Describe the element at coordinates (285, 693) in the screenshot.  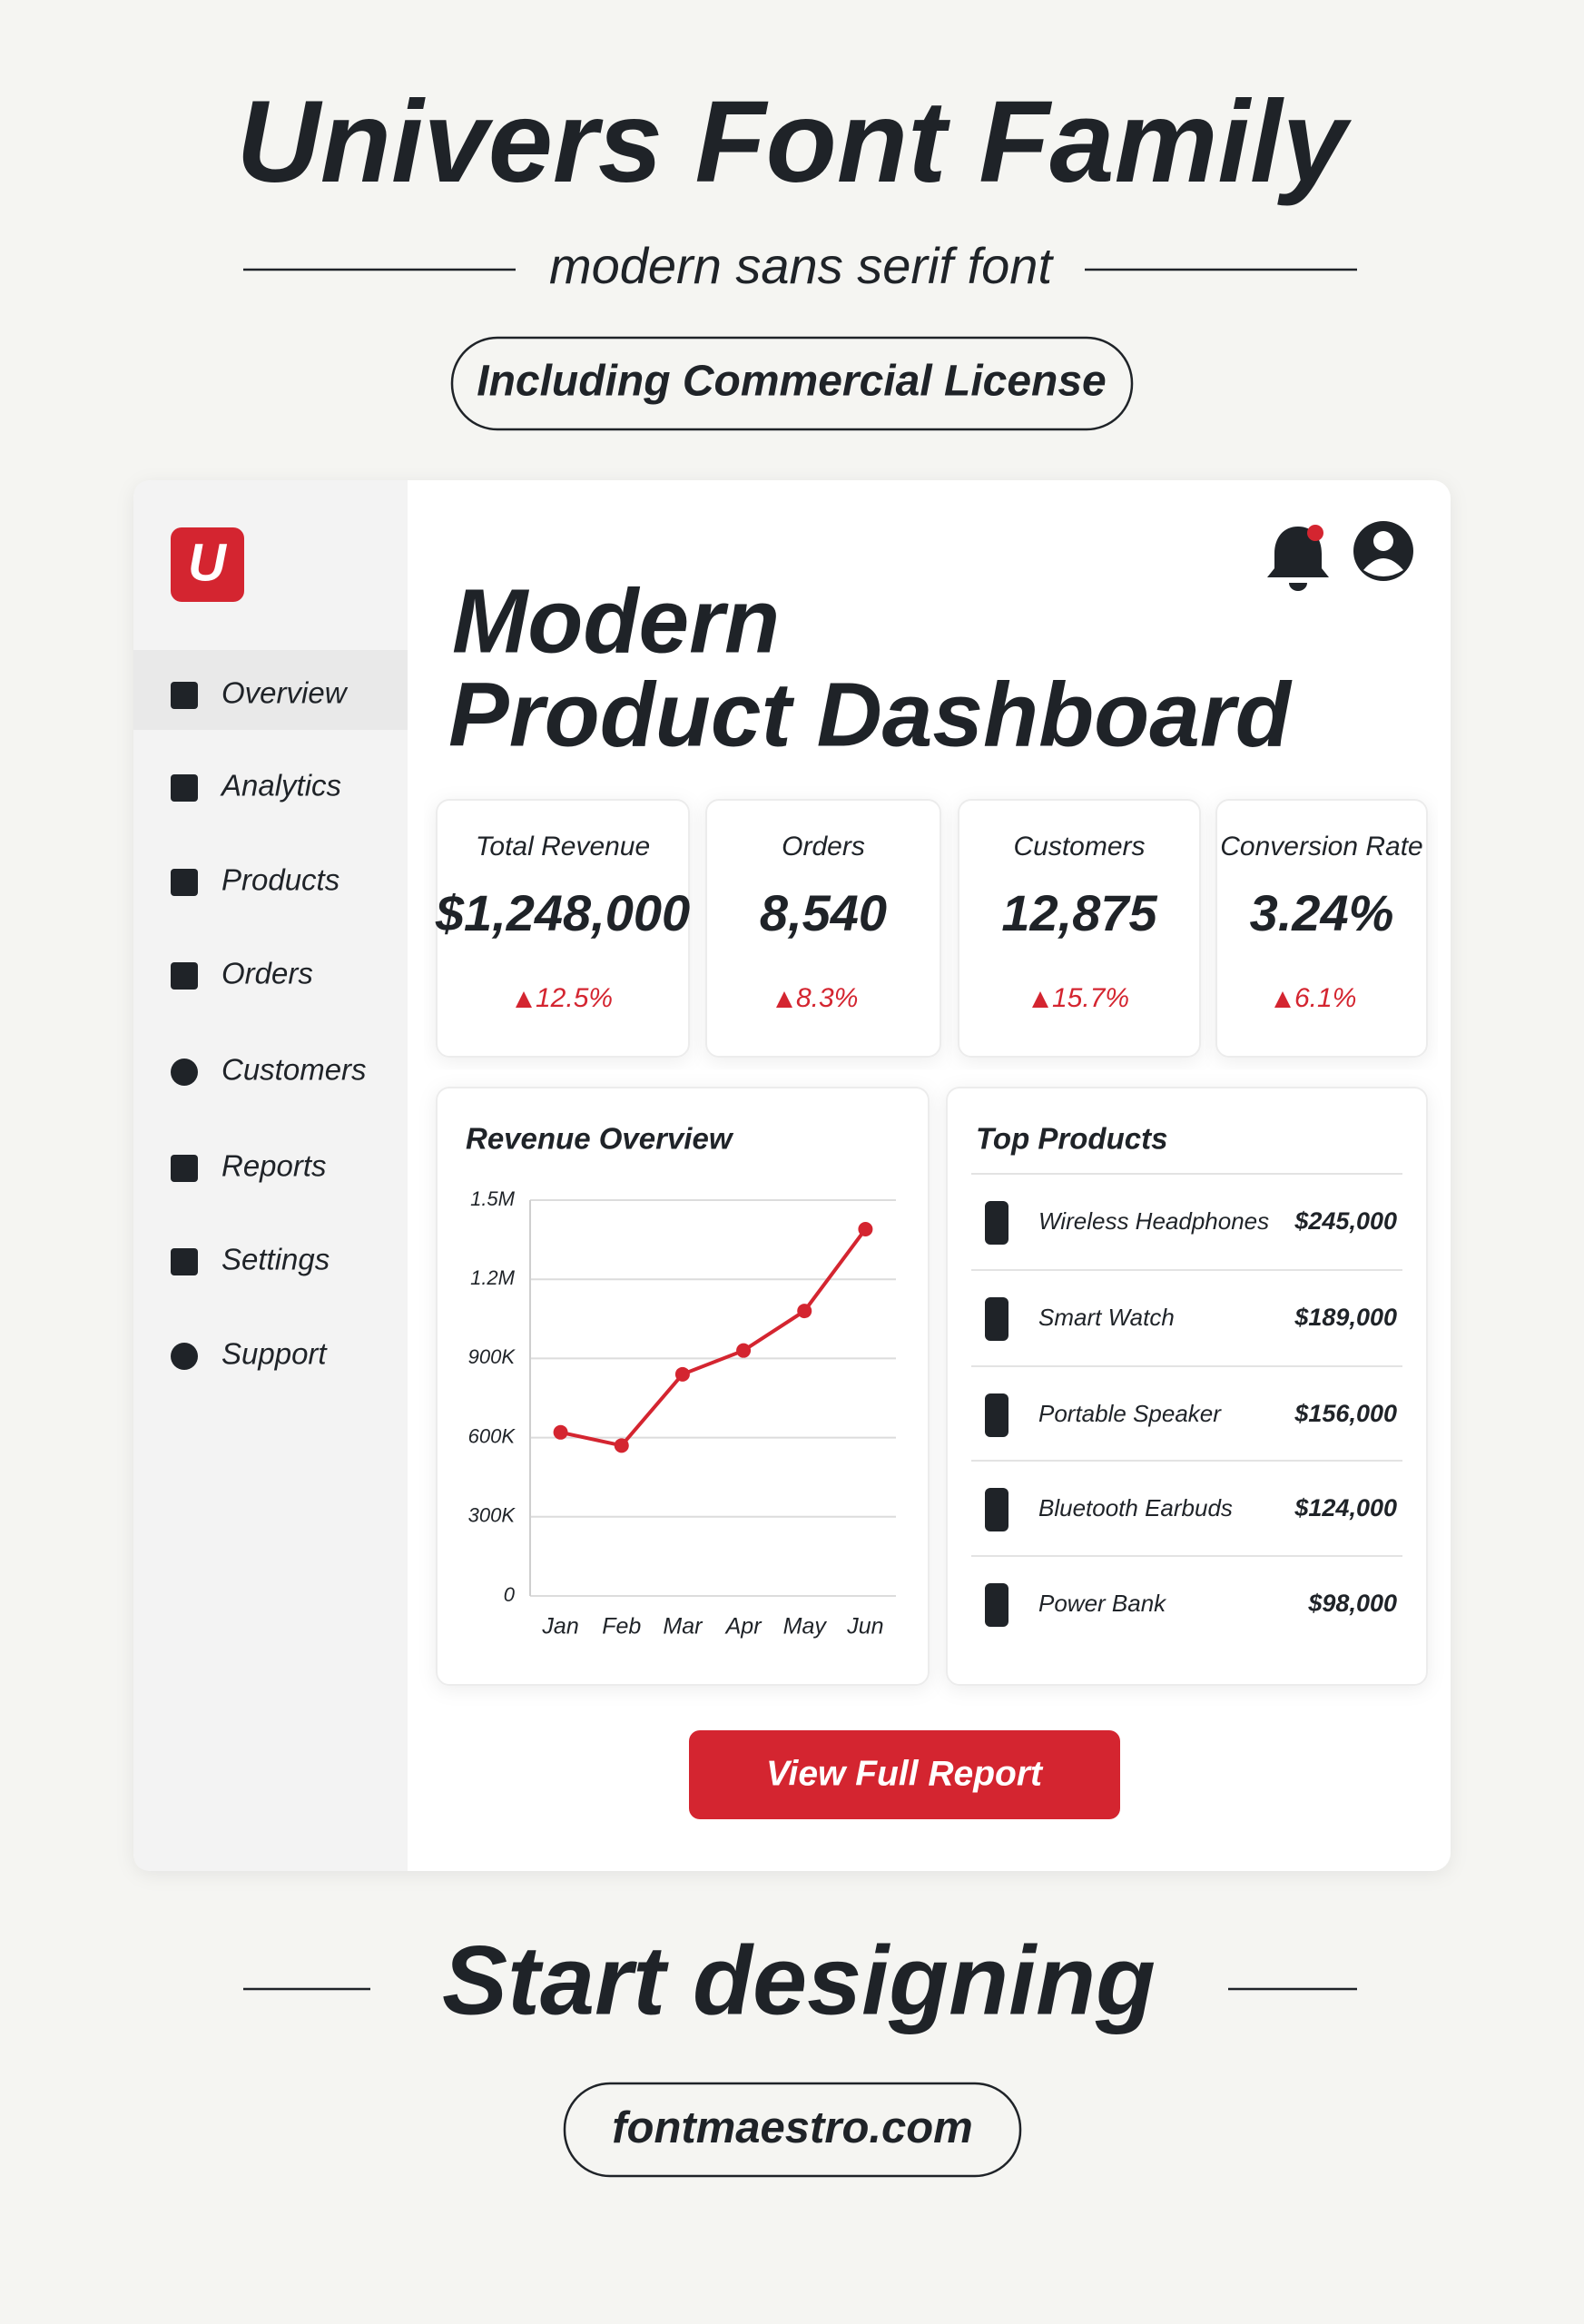
I see `nav-item: Overview` at that location.